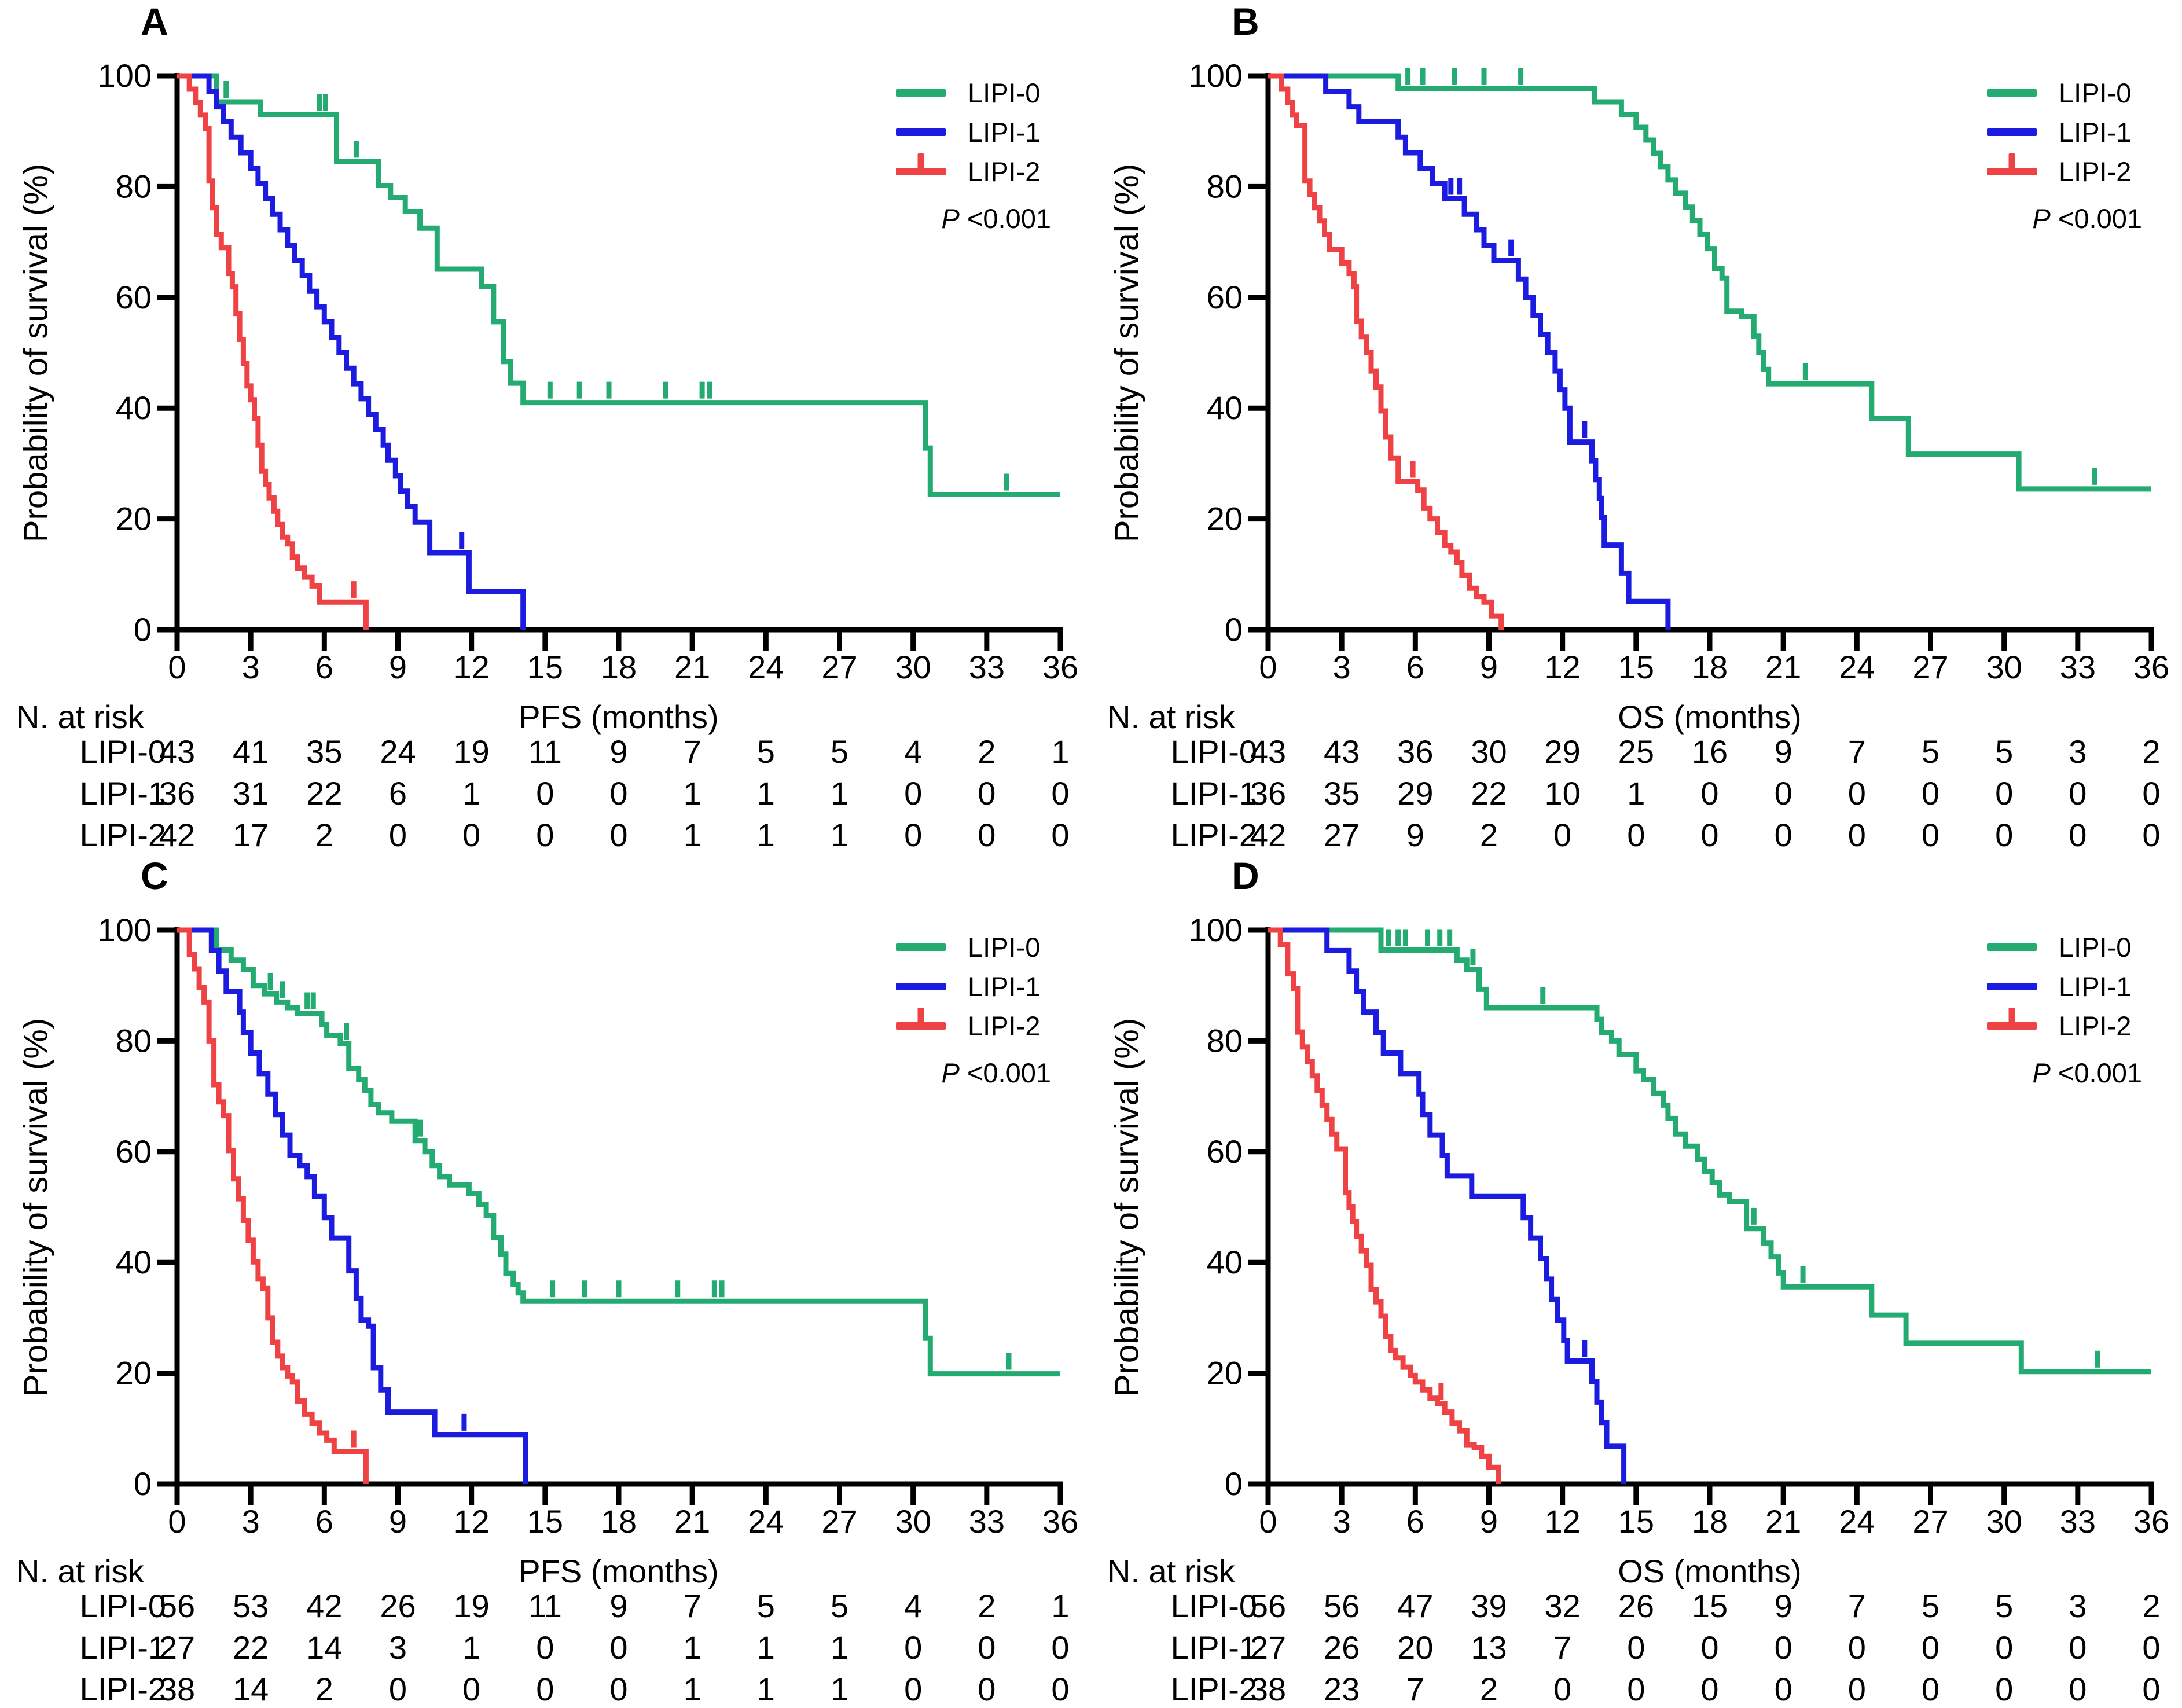 This screenshot has height=1708, width=2182. What do you see at coordinates (251, 793) in the screenshot?
I see `risk-value: 31` at bounding box center [251, 793].